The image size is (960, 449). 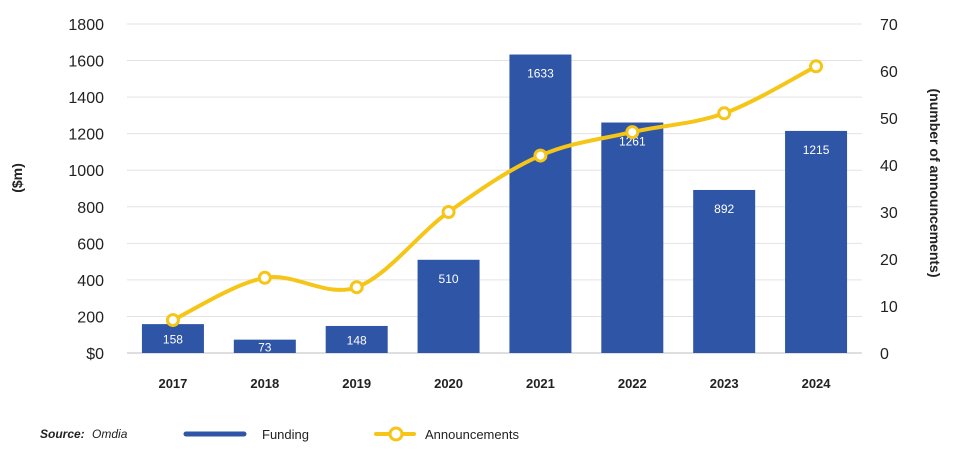 What do you see at coordinates (889, 25) in the screenshot?
I see `y-tick-right: 70` at bounding box center [889, 25].